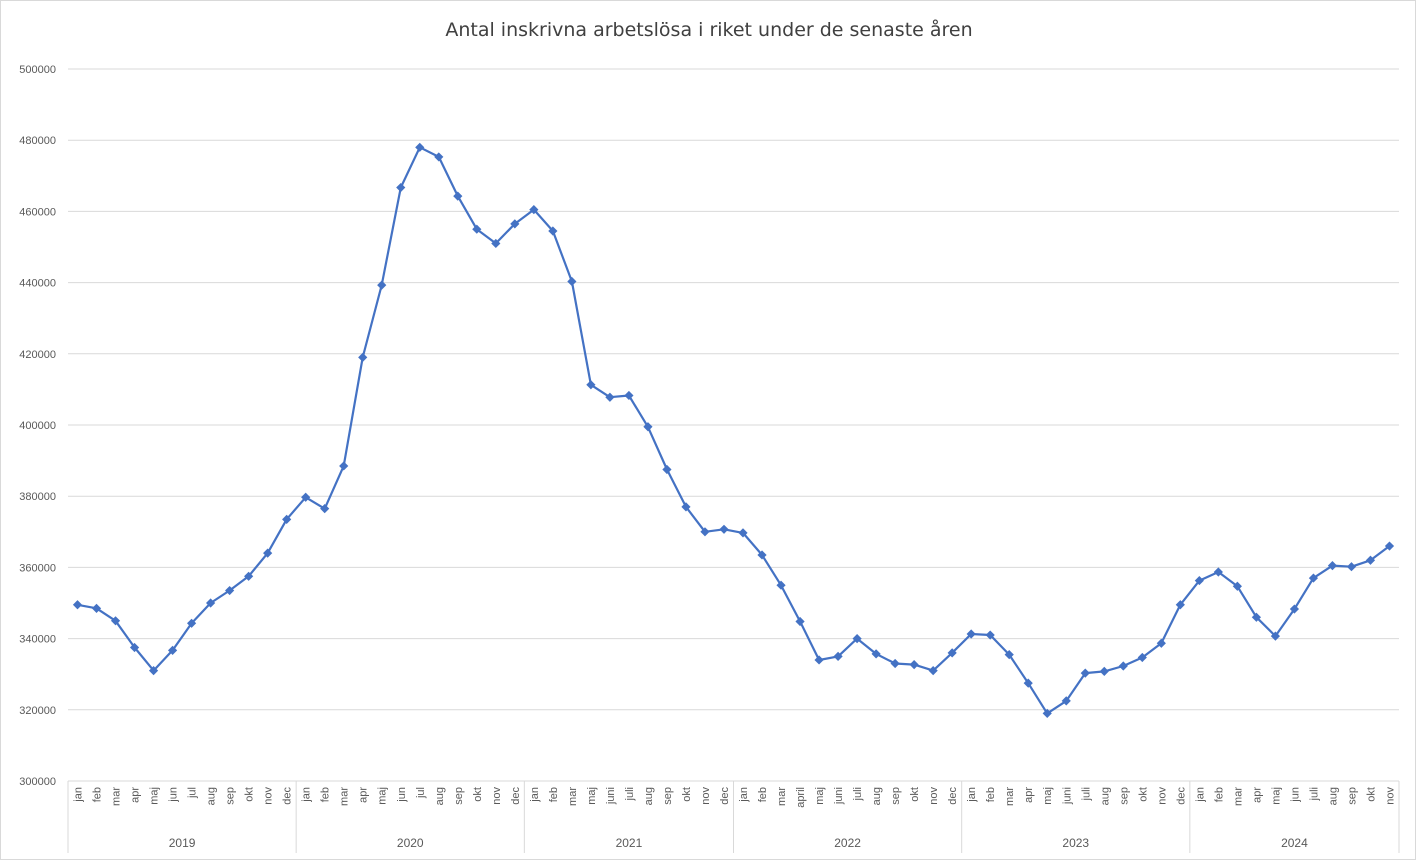 This screenshot has width=1416, height=861. I want to click on y-tick-label: 420000, so click(37, 355).